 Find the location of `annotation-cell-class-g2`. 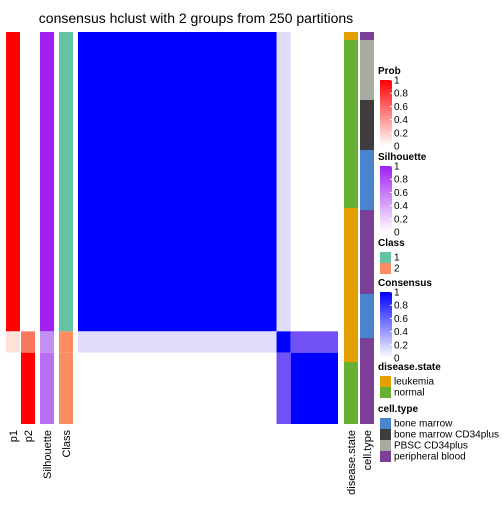

annotation-cell-class-g2 is located at coordinates (66, 342).